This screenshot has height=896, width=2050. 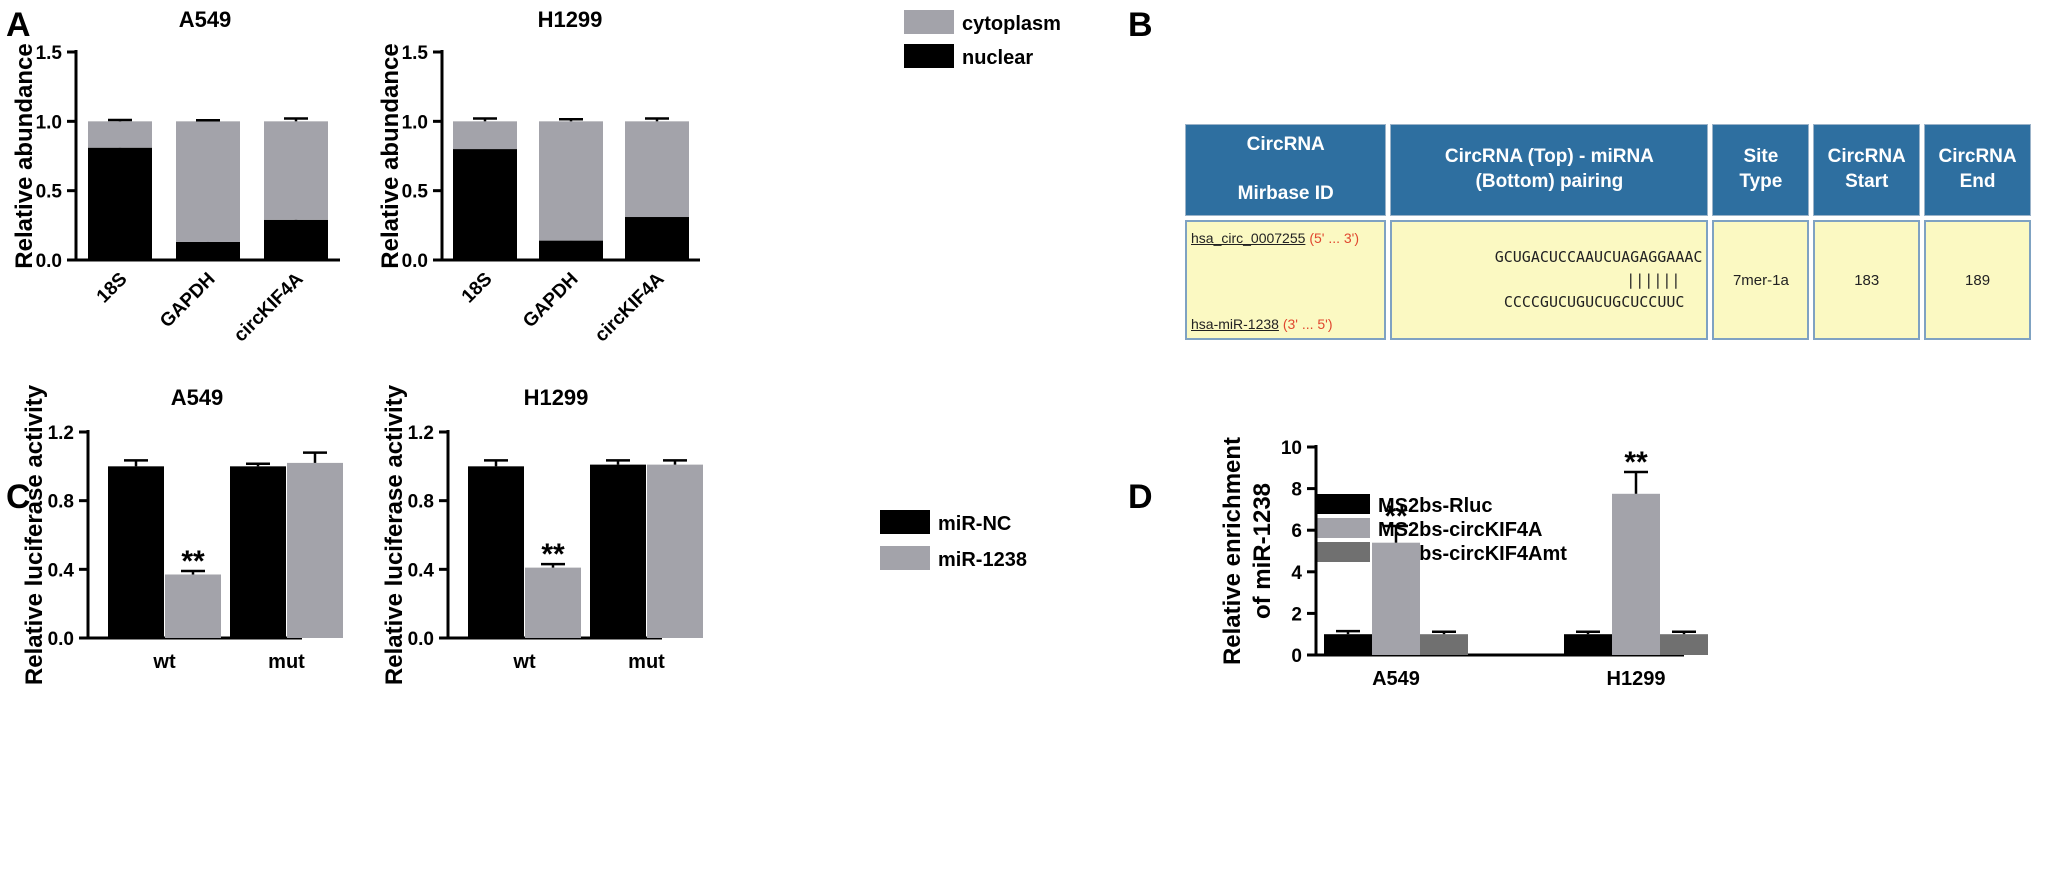 I want to click on header-pairing-line1: CircRNA (Top) - miRNA, so click(x=1549, y=157).